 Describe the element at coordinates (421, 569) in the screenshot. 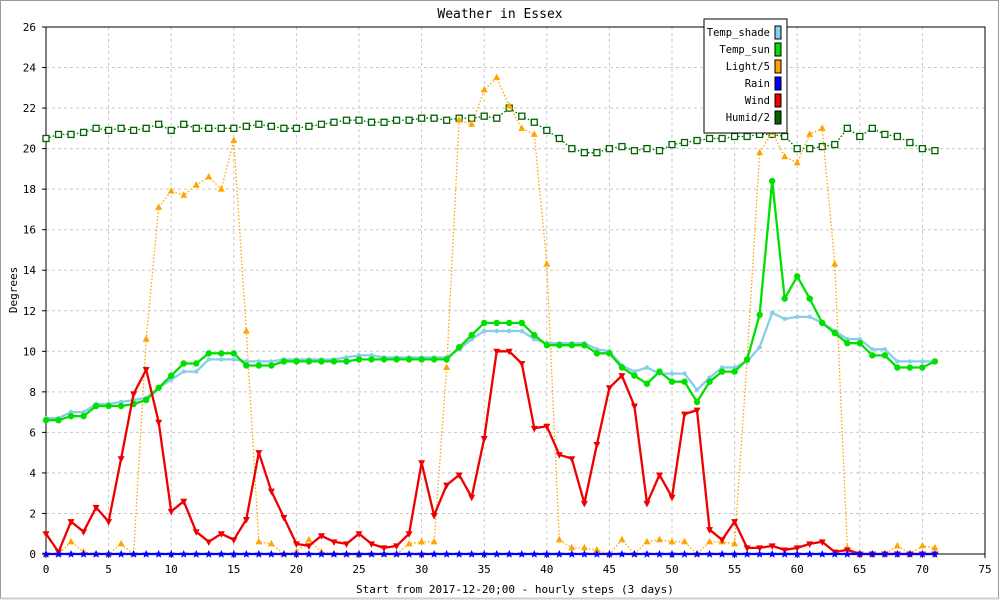

I see `x-tick-label: 30` at that location.